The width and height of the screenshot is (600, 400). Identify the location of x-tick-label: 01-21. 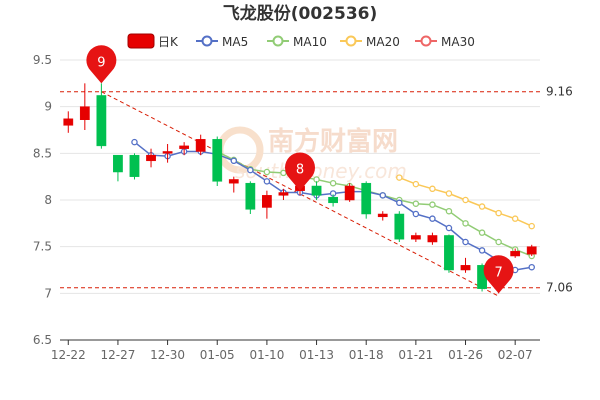
(415, 355).